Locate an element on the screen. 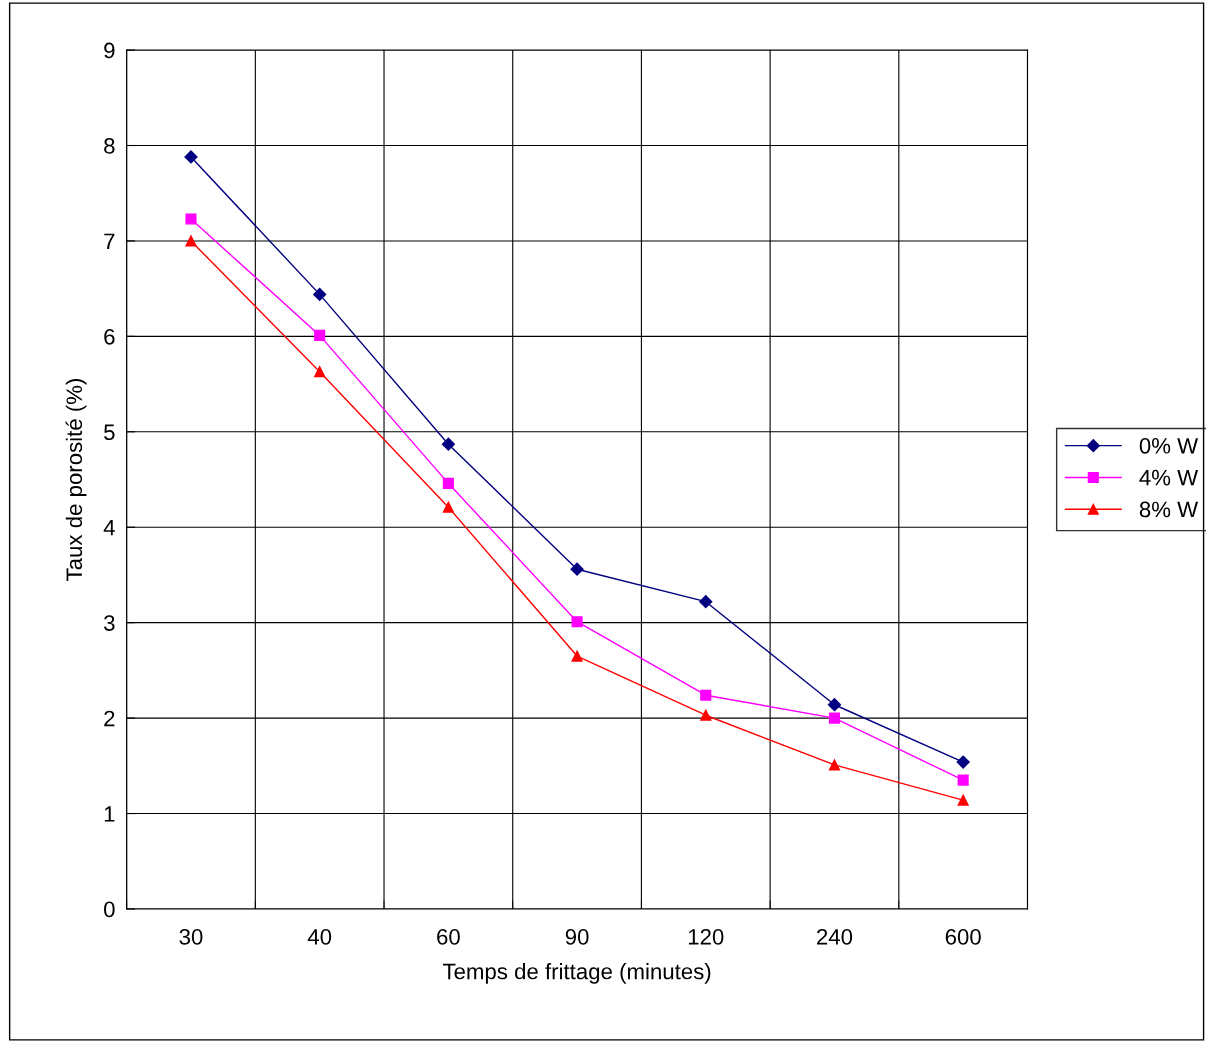 Image resolution: width=1206 pixels, height=1043 pixels. y-tick-label: 4 is located at coordinates (109, 528).